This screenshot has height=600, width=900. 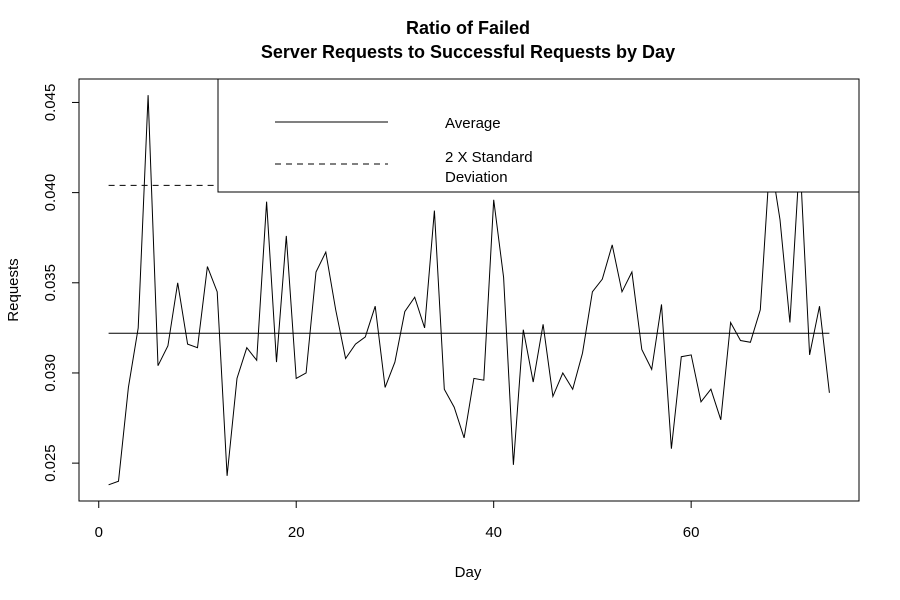 What do you see at coordinates (61, 283) in the screenshot?
I see `y-axis: 0.025 0.030 0.035 0.040 0.045` at bounding box center [61, 283].